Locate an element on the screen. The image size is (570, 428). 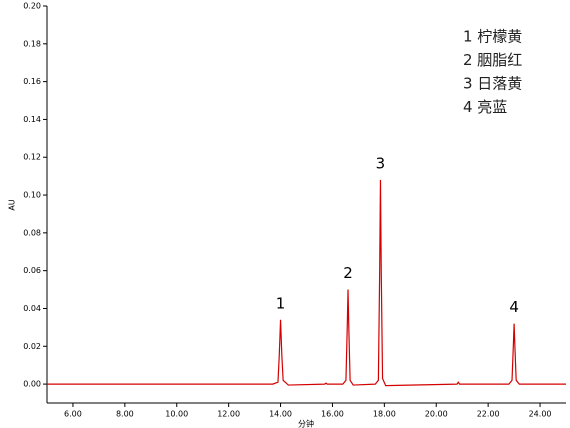
peak-label: 2 is located at coordinates (348, 273).